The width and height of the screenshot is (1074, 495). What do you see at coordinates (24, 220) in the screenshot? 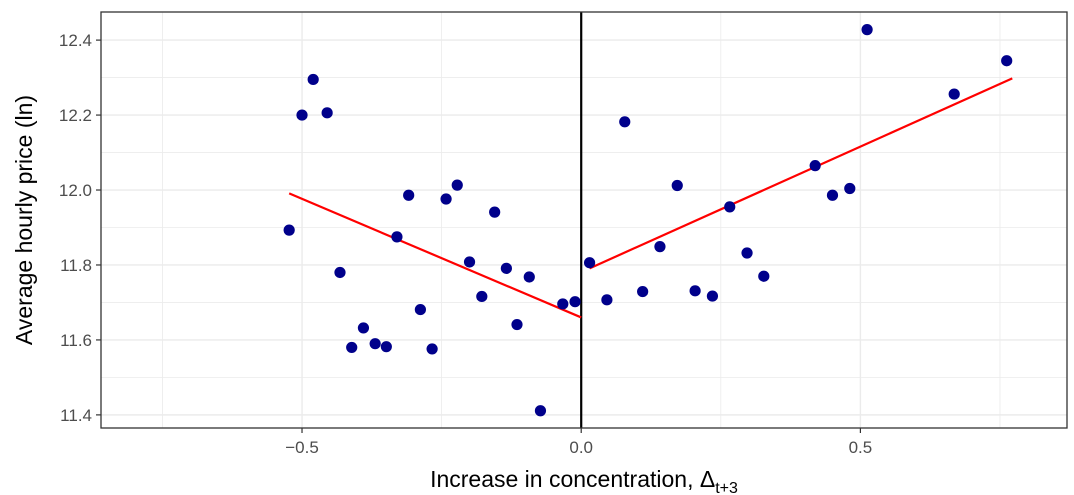
I see `y-axis-title: Average hourly price (ln)` at bounding box center [24, 220].